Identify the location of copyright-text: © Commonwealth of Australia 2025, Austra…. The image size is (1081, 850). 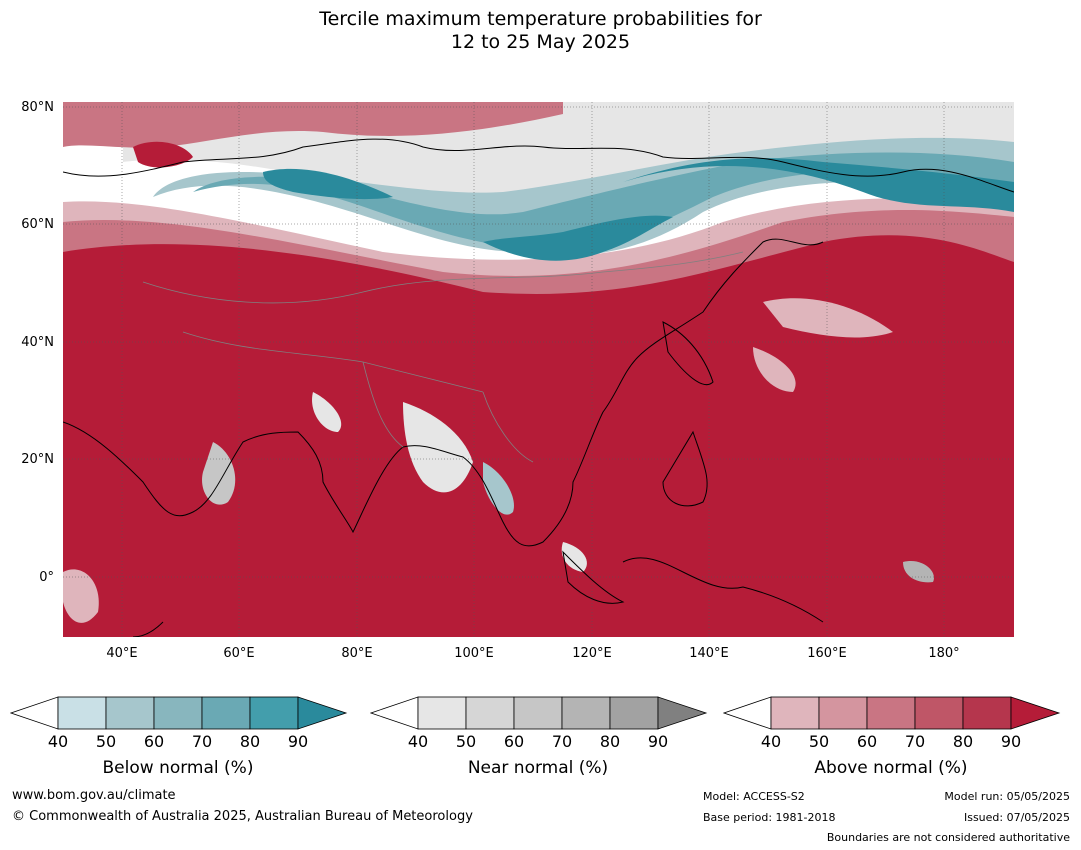
(242, 816).